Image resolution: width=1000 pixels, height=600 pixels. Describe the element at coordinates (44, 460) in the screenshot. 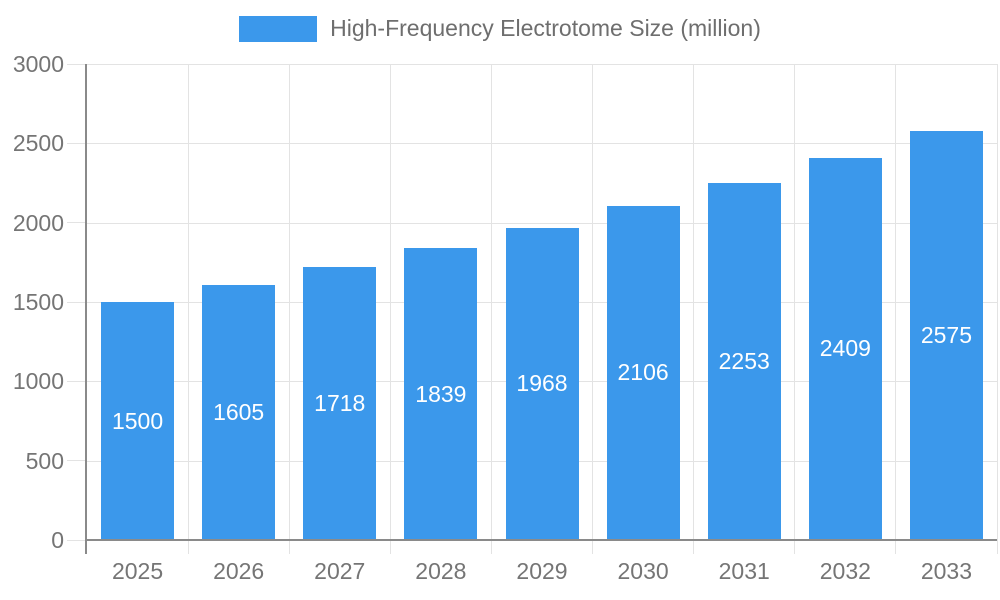

I see `y-tick-label: 500` at that location.